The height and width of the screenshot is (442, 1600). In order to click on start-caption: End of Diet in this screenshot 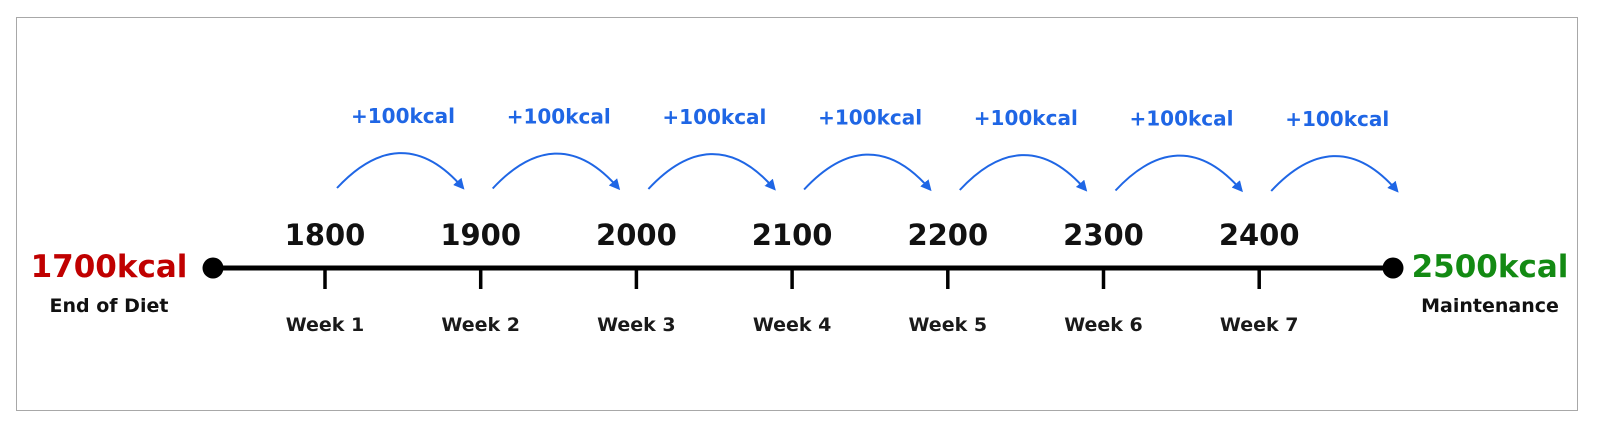, I will do `click(109, 306)`.